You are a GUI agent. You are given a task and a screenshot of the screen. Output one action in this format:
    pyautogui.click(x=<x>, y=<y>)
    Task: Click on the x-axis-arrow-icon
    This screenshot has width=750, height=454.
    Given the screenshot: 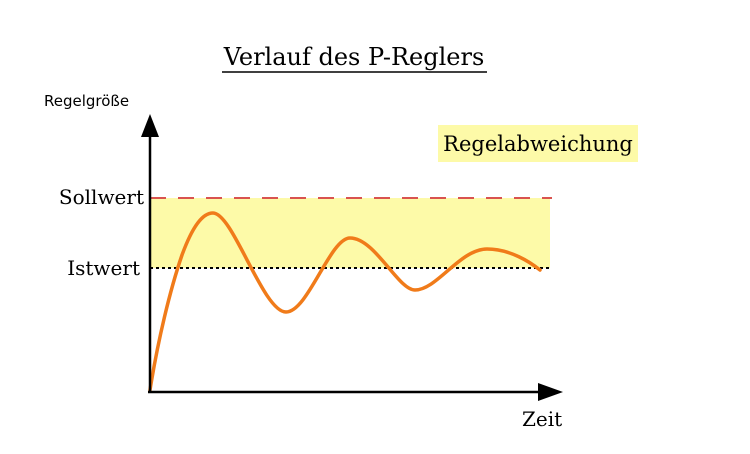 What is the action you would take?
    pyautogui.click(x=550, y=392)
    